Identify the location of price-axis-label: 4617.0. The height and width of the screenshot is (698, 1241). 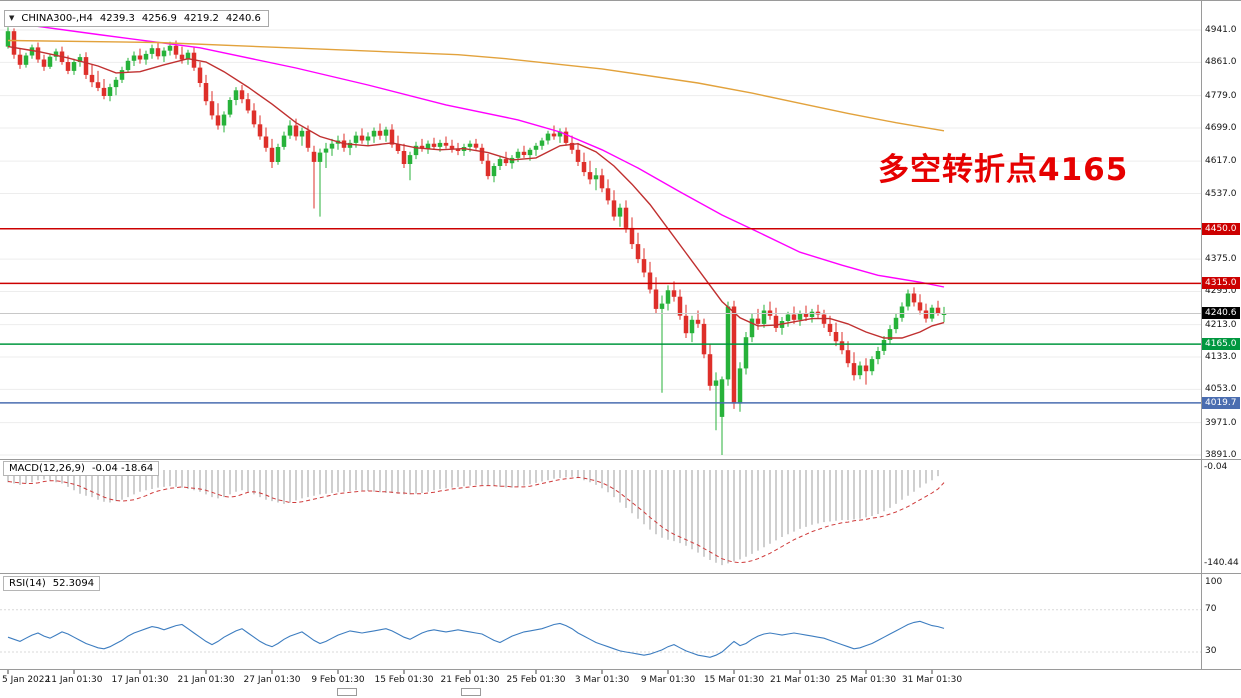
(1221, 161).